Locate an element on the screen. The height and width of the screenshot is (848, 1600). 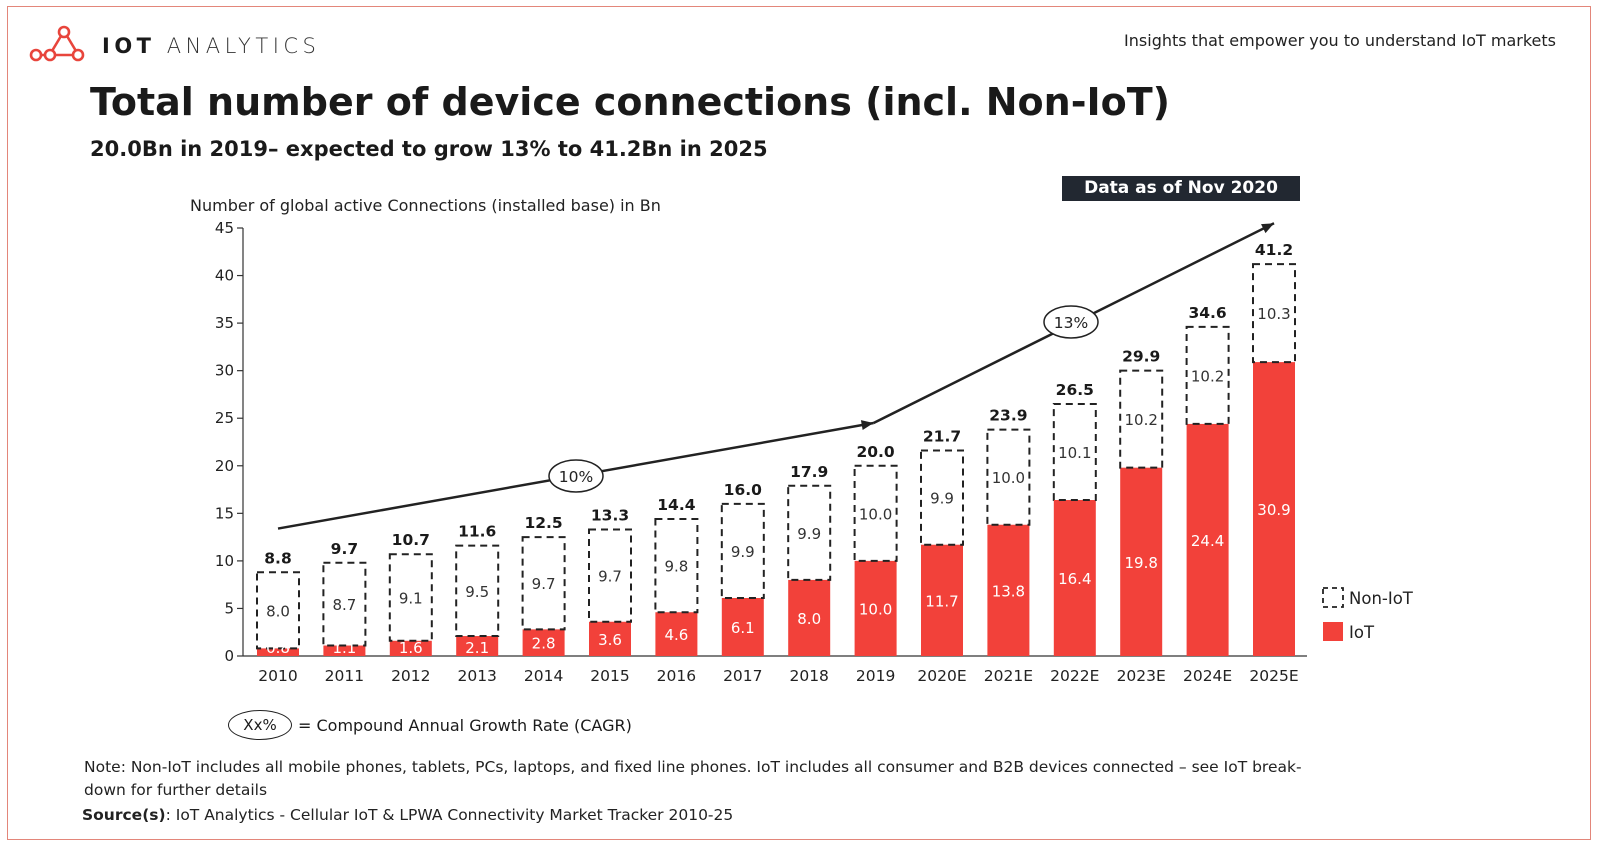
iot-value-label: 4.6 is located at coordinates (676, 635).